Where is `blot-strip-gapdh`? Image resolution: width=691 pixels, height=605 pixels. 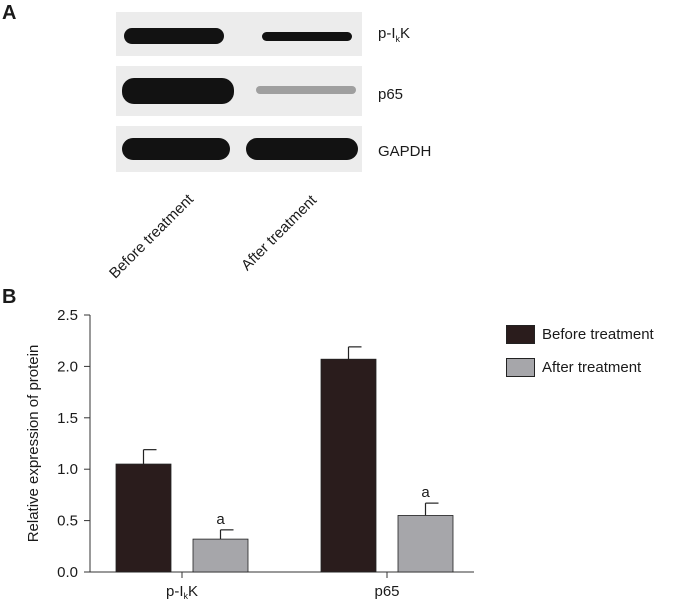
blot-strip-gapdh is located at coordinates (239, 149).